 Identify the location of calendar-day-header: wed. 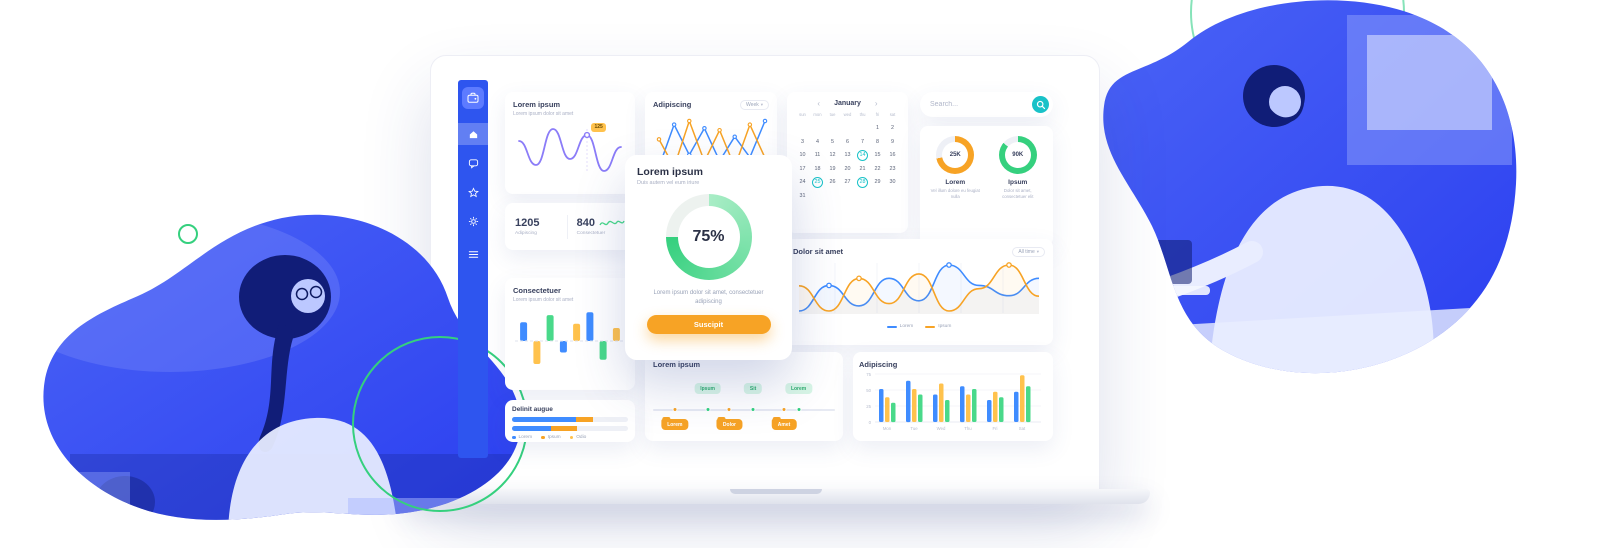
(847, 114).